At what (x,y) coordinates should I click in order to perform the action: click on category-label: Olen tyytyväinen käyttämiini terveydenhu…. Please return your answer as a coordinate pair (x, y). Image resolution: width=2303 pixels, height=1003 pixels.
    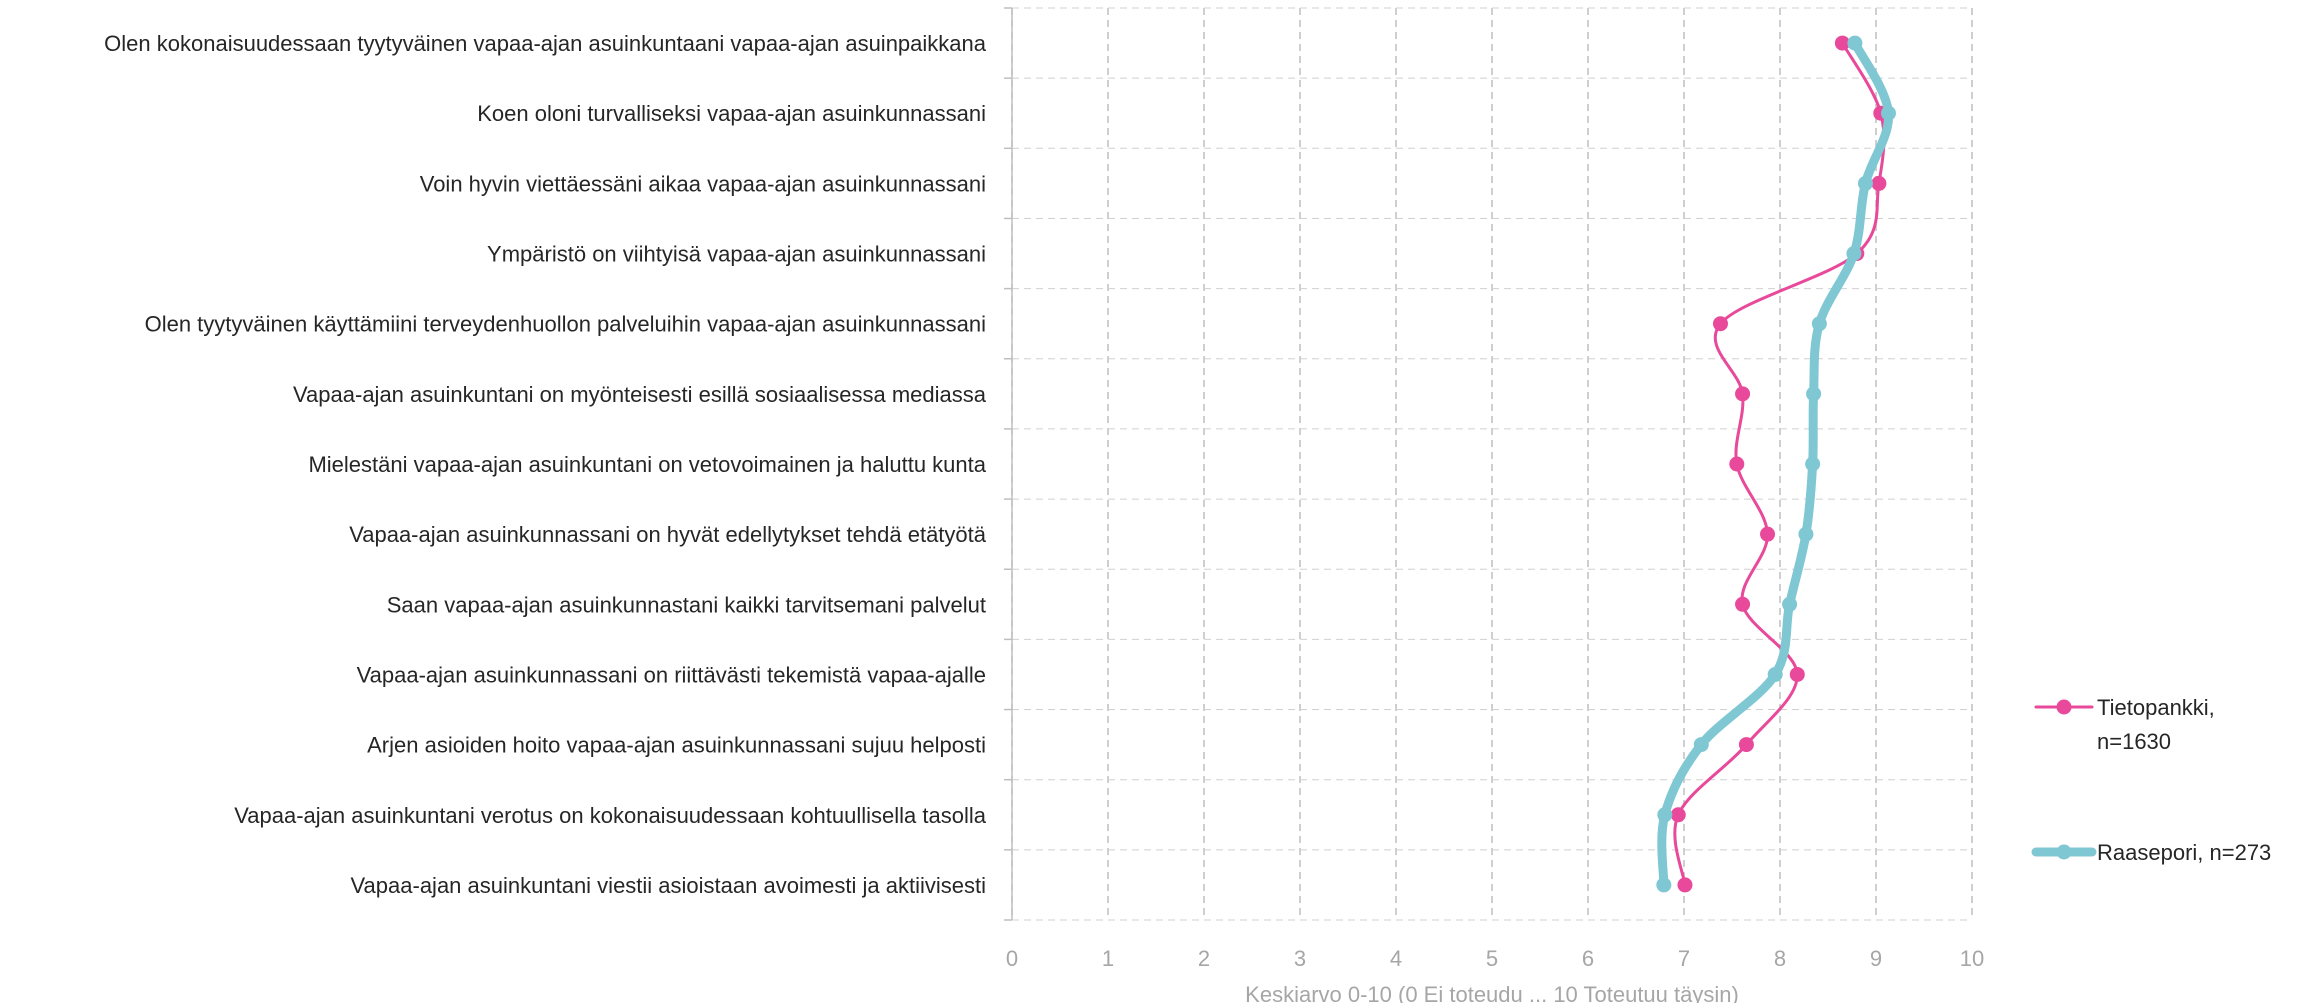
    Looking at the image, I should click on (565, 324).